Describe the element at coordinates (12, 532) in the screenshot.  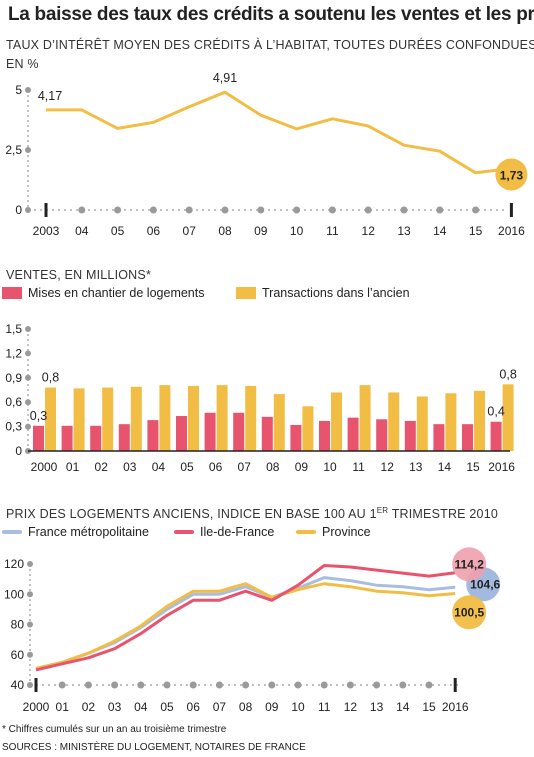
I see `legend-line-blue` at that location.